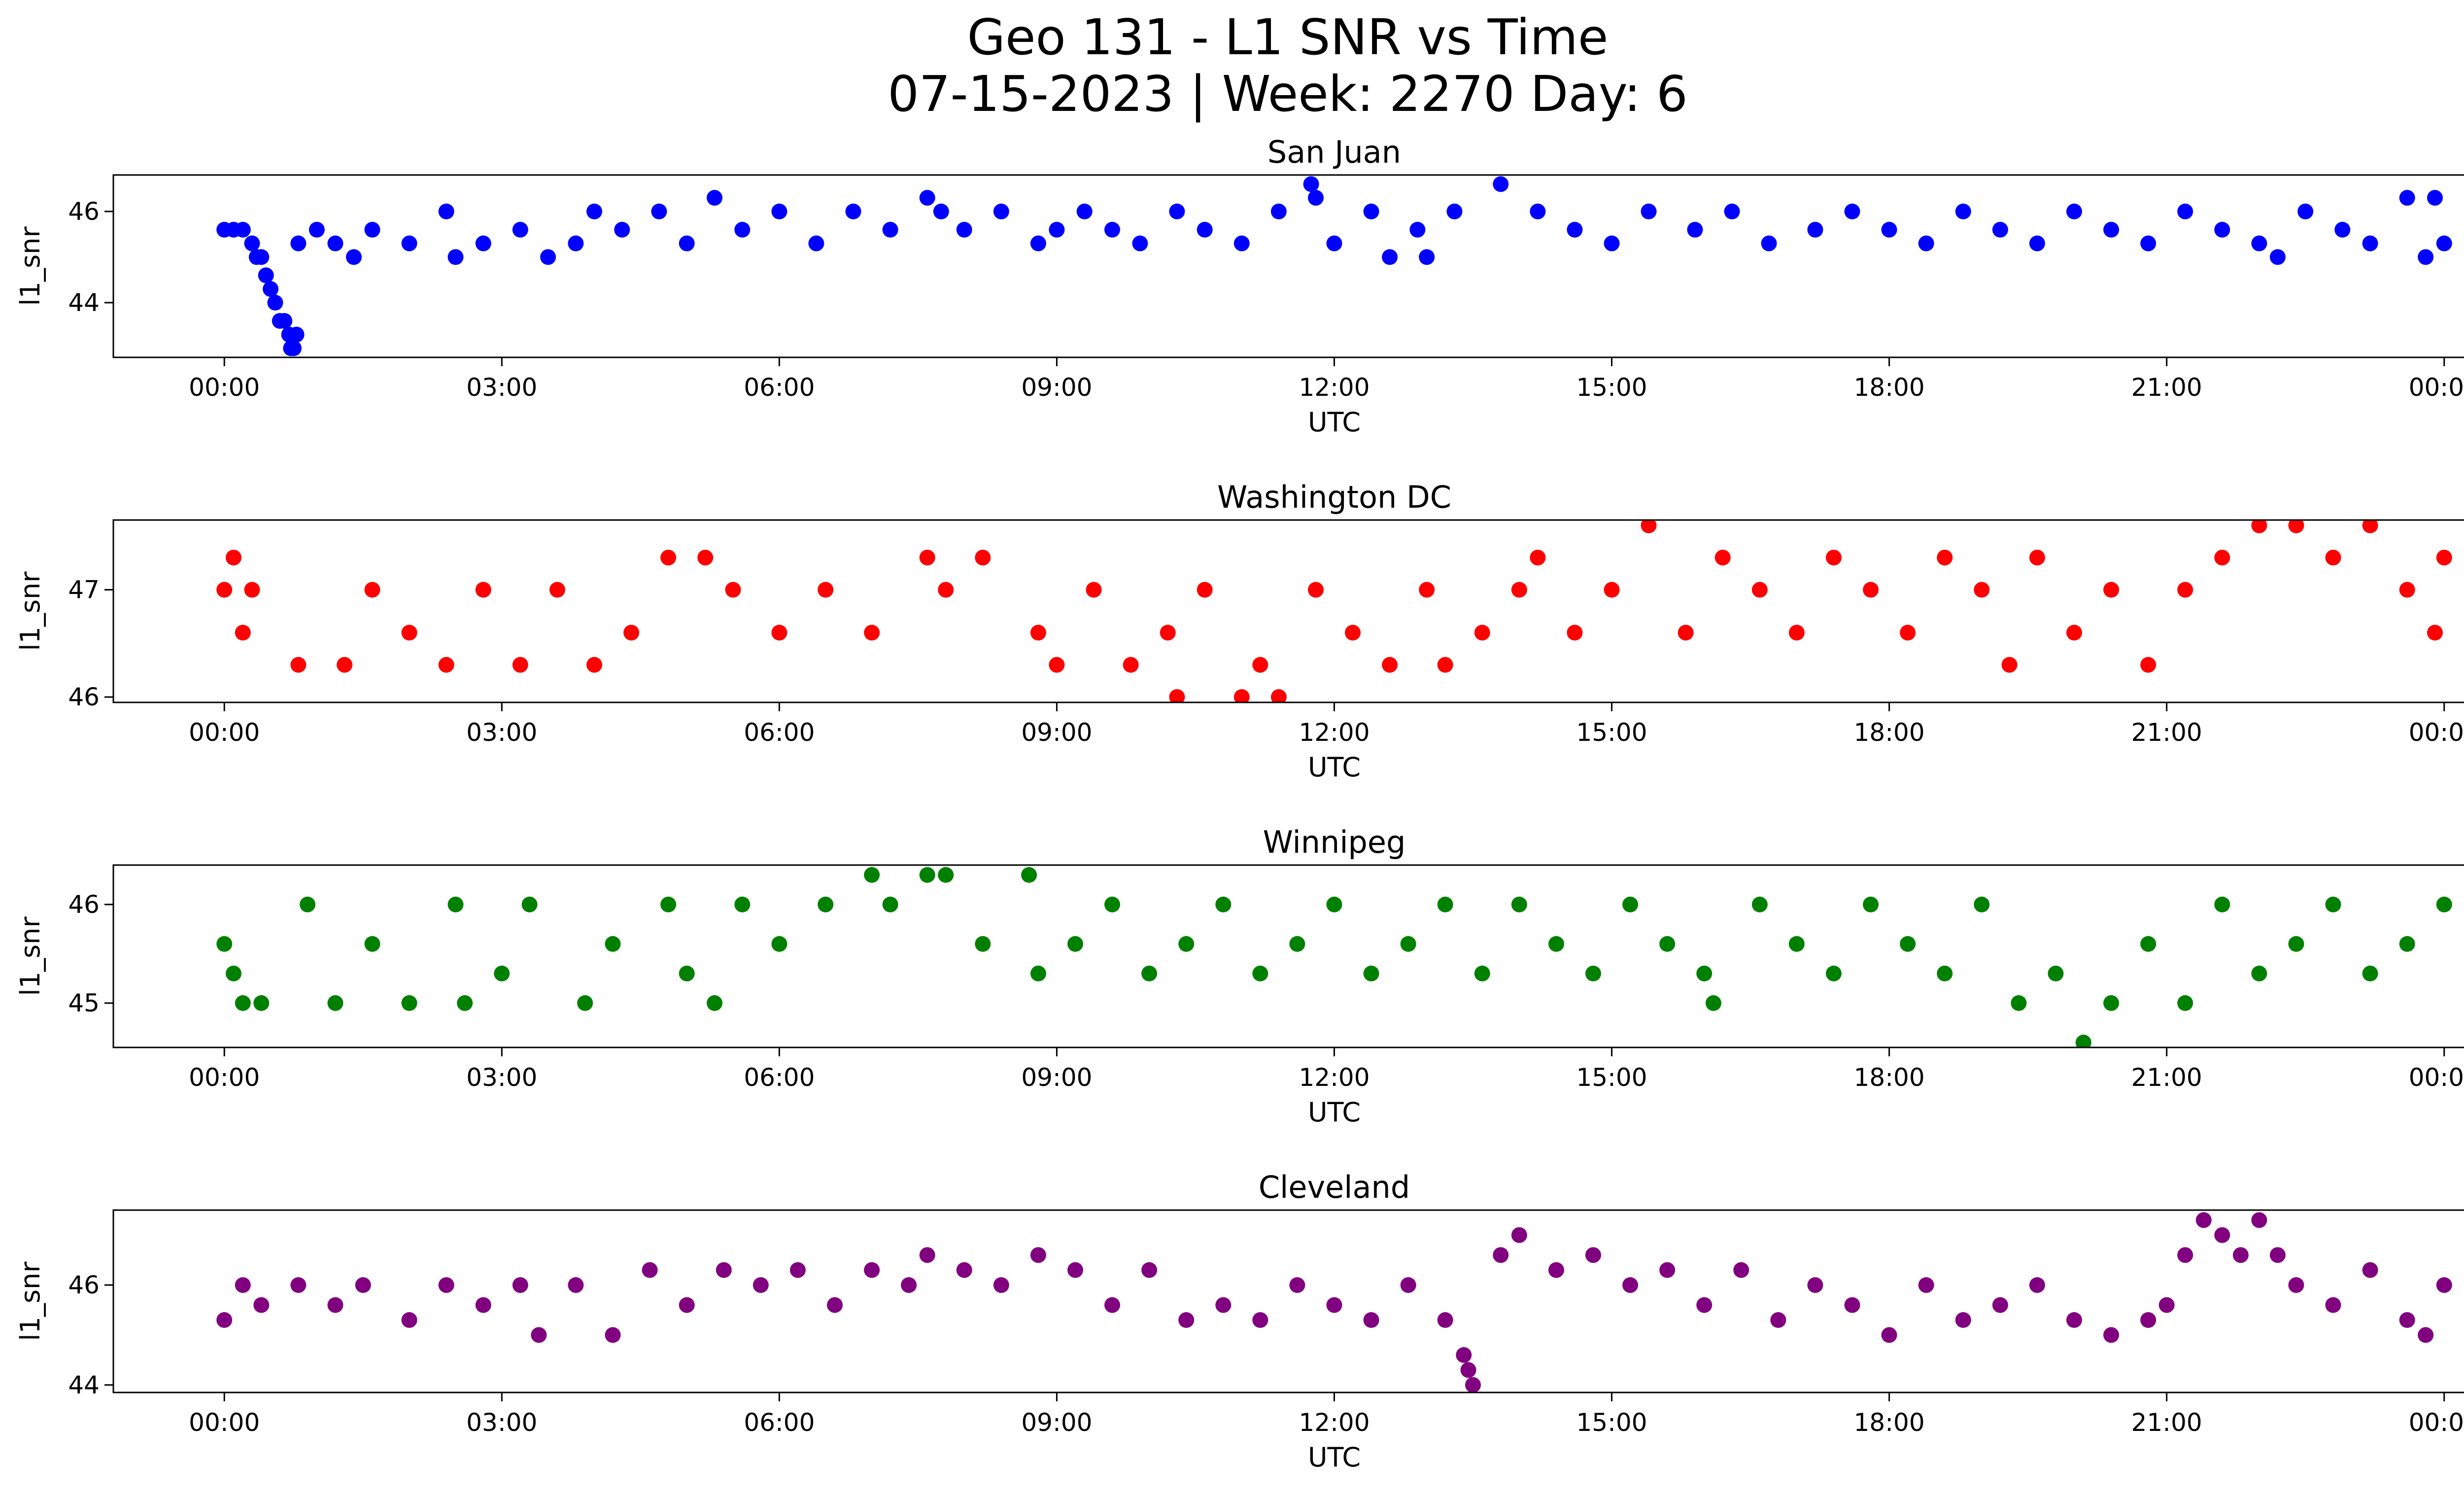 The image size is (2464, 1495). I want to click on y-axis-label: l1_snr, so click(30, 956).